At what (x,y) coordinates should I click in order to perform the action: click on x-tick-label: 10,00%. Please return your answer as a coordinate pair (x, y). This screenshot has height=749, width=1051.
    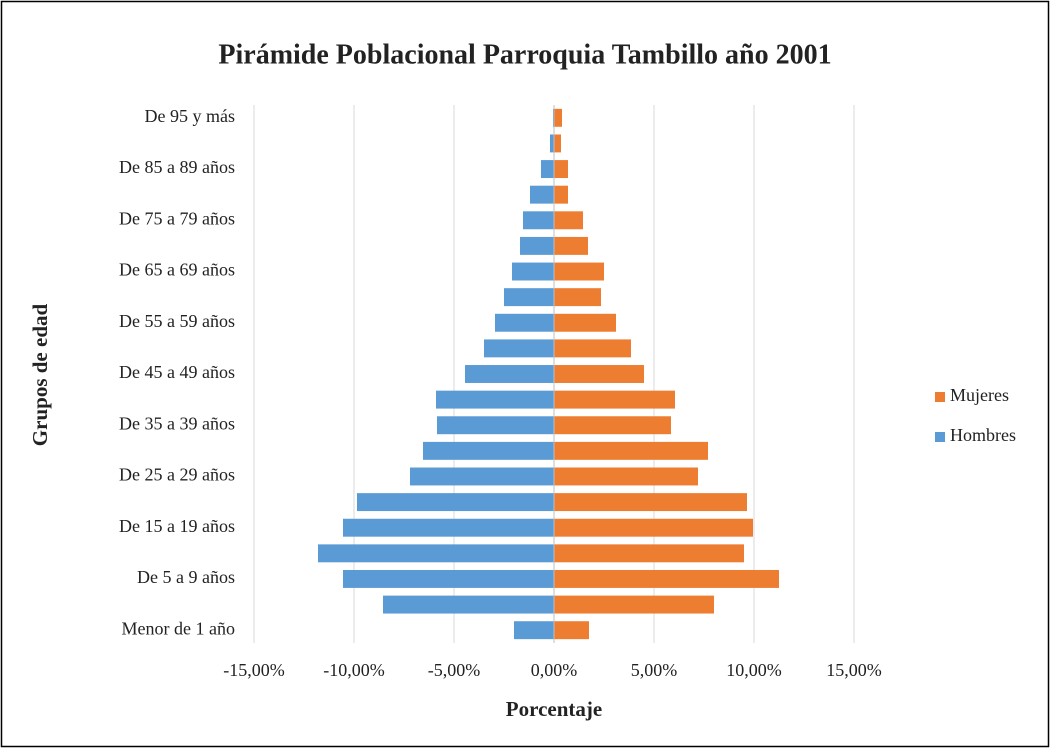
    Looking at the image, I should click on (754, 670).